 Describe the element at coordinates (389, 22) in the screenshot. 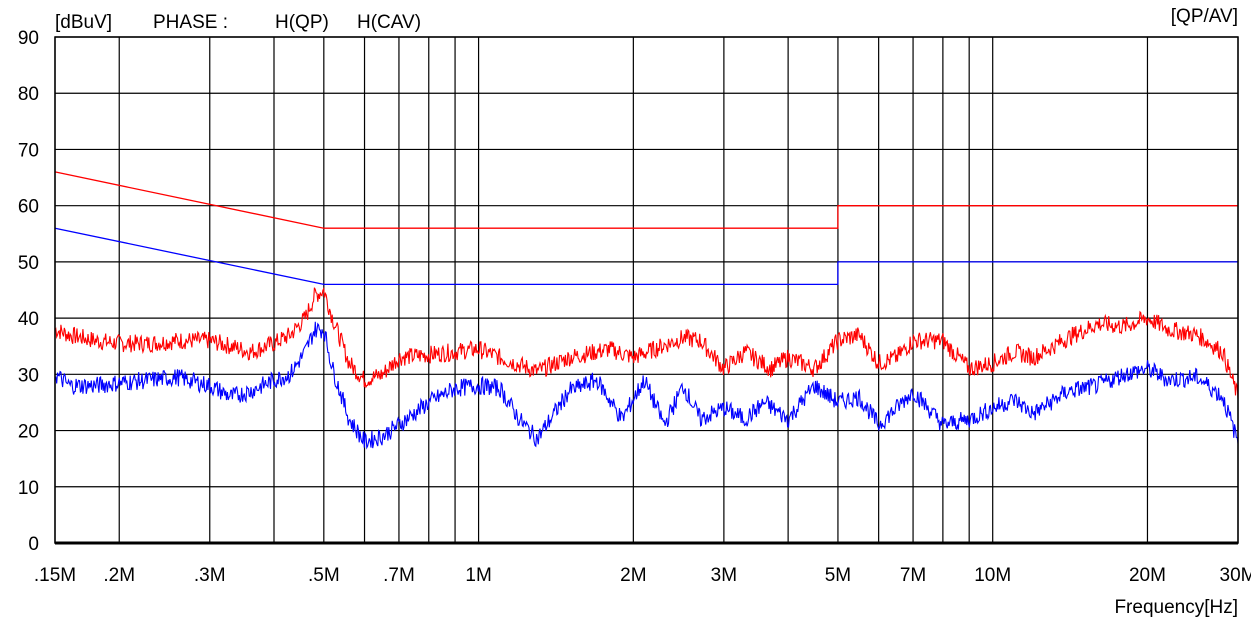

I see `cav-legend-label: H(CAV)` at that location.